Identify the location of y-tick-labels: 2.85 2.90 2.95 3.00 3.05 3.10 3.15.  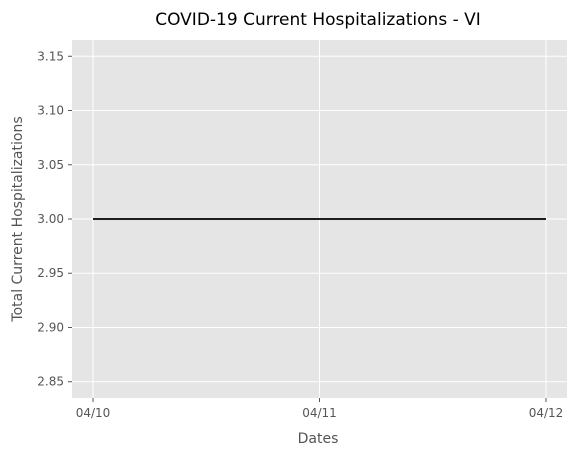
(54, 219).